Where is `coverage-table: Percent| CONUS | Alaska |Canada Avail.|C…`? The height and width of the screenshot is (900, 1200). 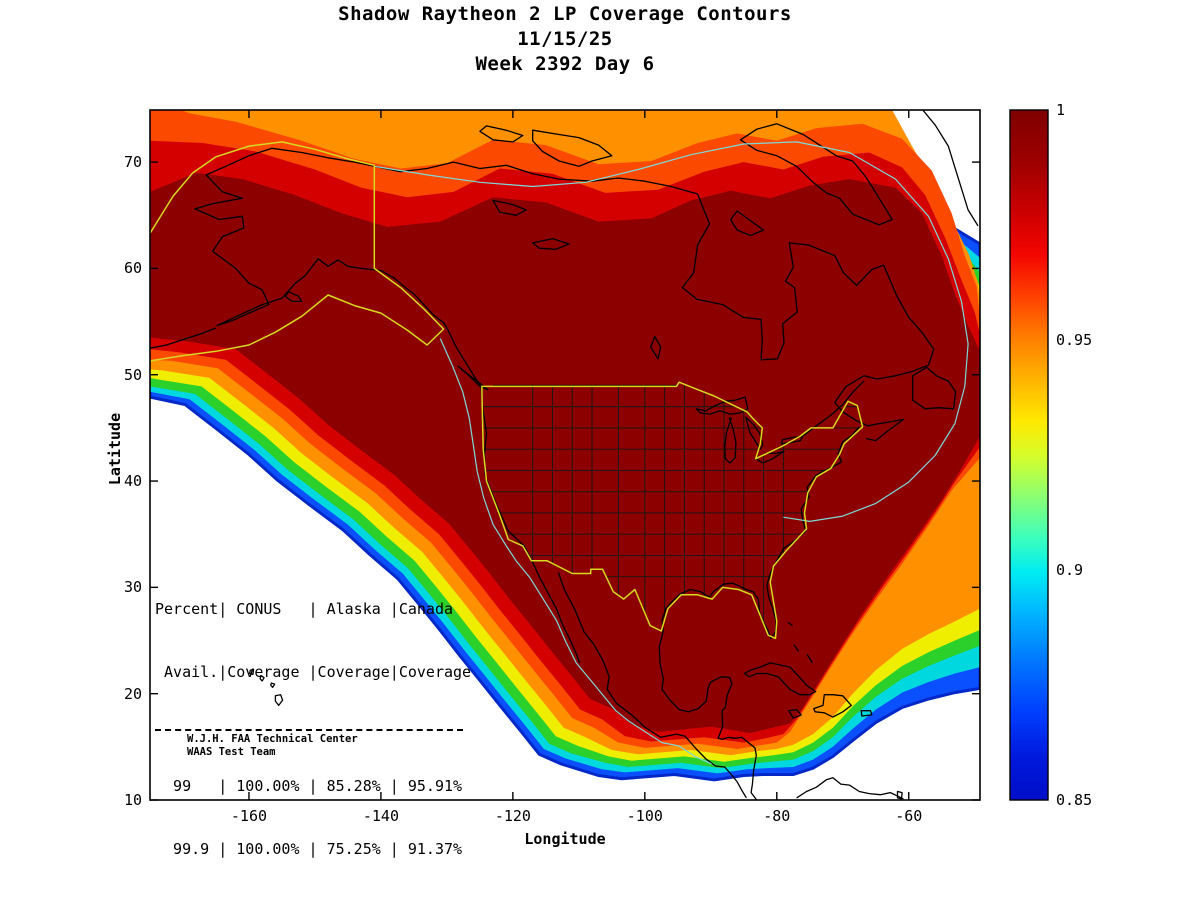 coverage-table: Percent| CONUS | Alaska |Canada Avail.|C… is located at coordinates (313, 728).